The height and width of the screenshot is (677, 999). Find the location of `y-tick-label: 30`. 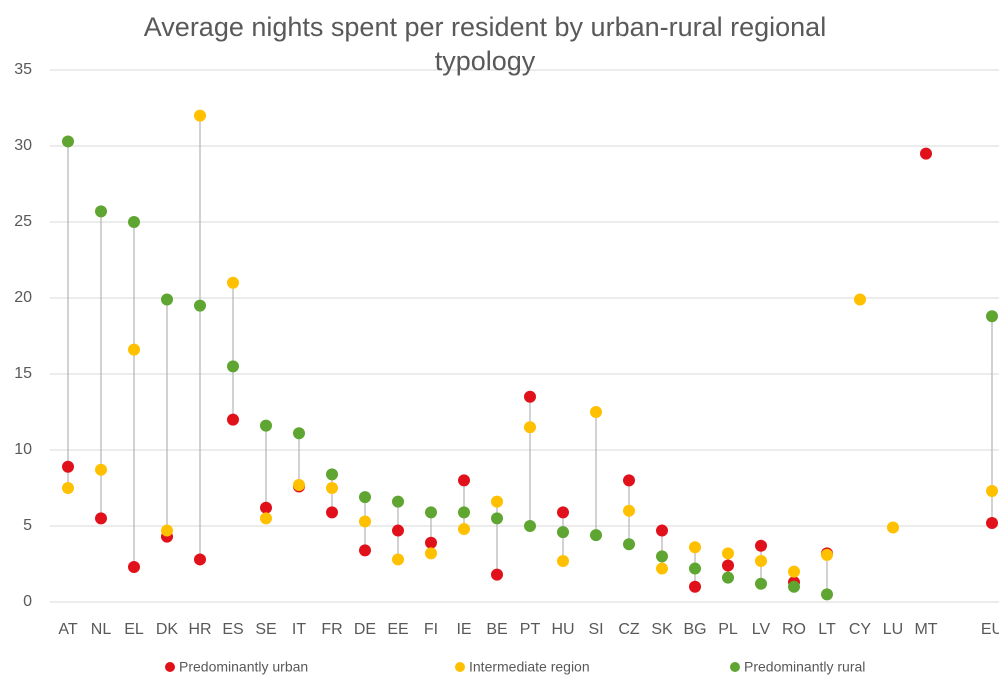

y-tick-label: 30 is located at coordinates (23, 145).